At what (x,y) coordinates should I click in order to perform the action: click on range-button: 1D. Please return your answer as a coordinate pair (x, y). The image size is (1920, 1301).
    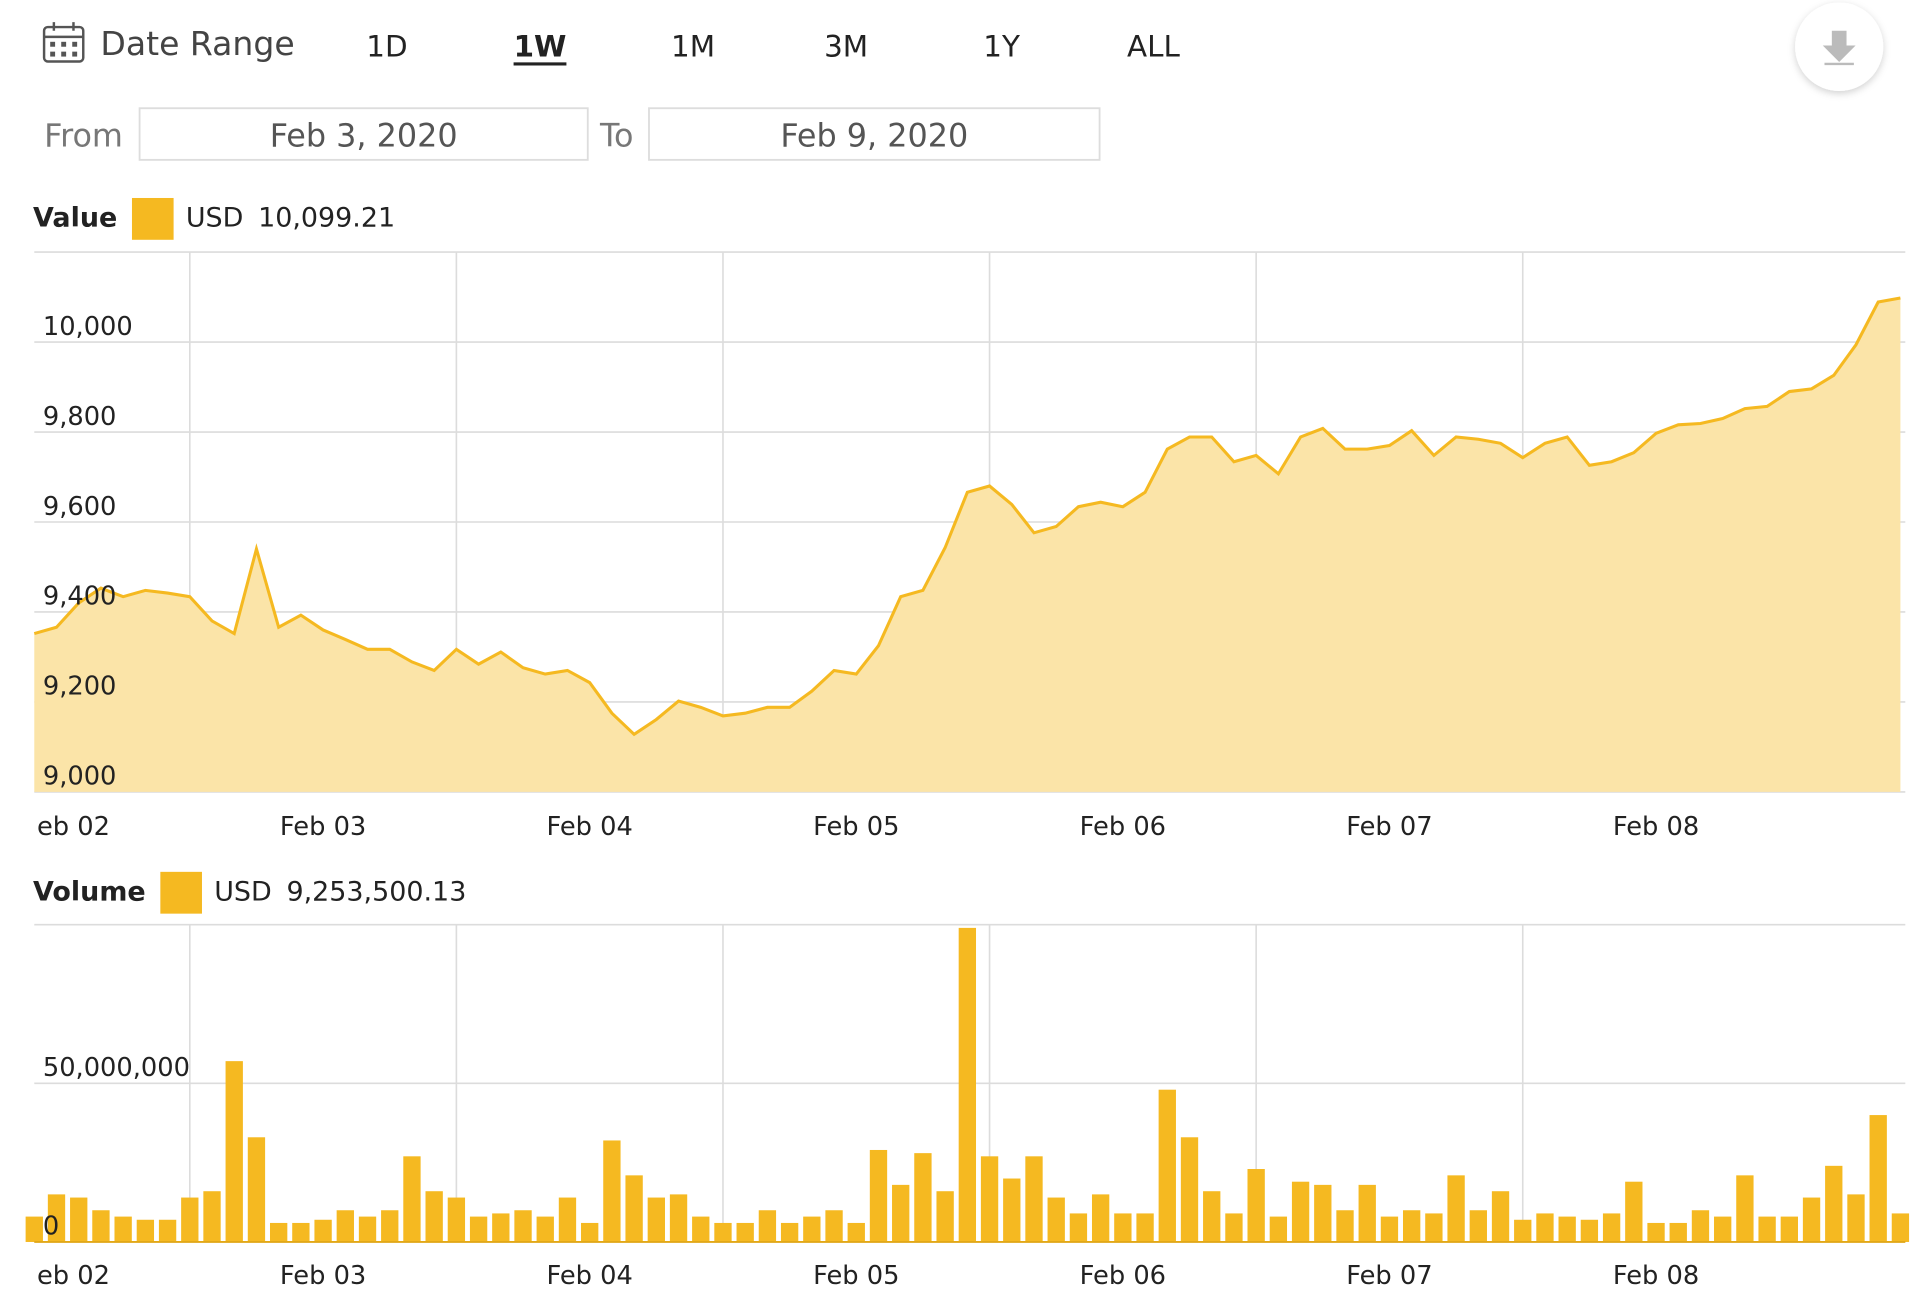
    Looking at the image, I should click on (386, 46).